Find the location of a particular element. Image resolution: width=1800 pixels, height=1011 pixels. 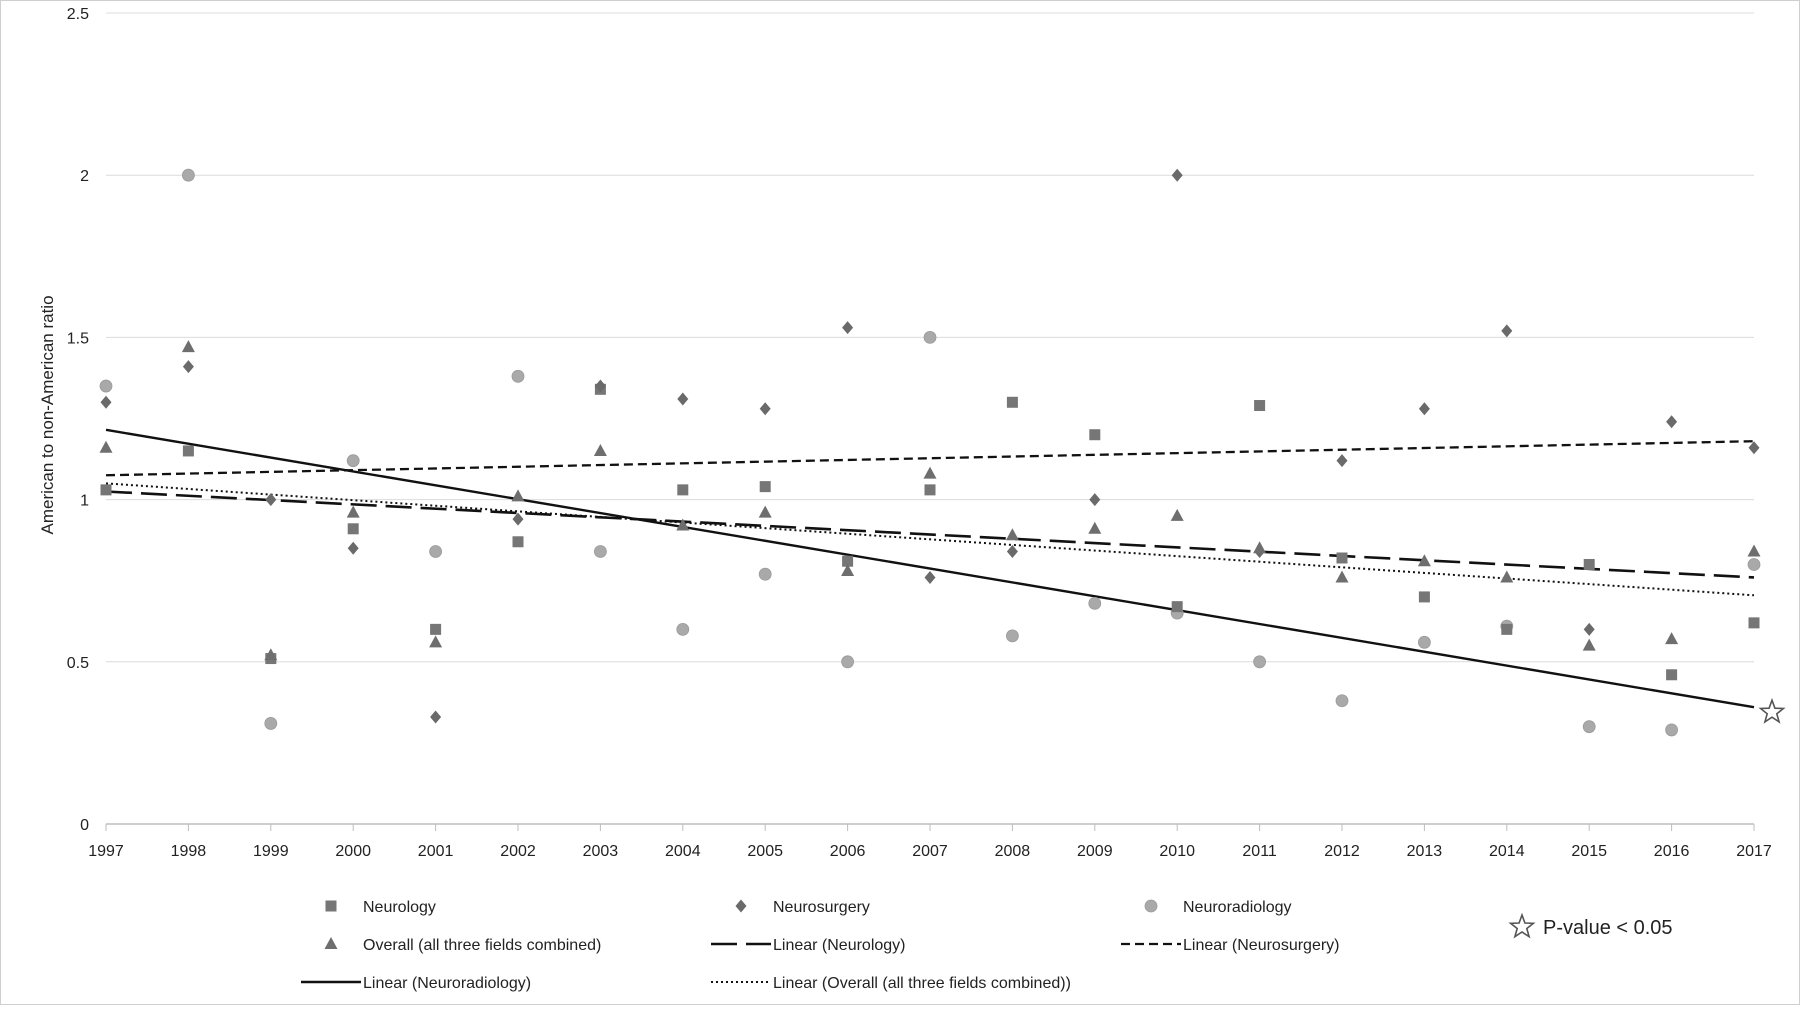

square-legend-marker is located at coordinates (331, 906).